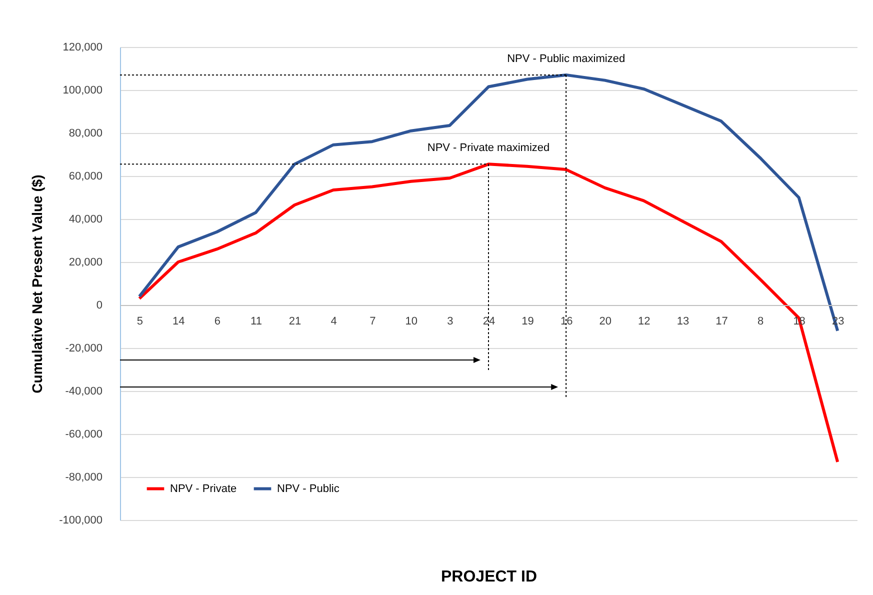  What do you see at coordinates (80, 520) in the screenshot?
I see `y-tick-label: -100,000` at bounding box center [80, 520].